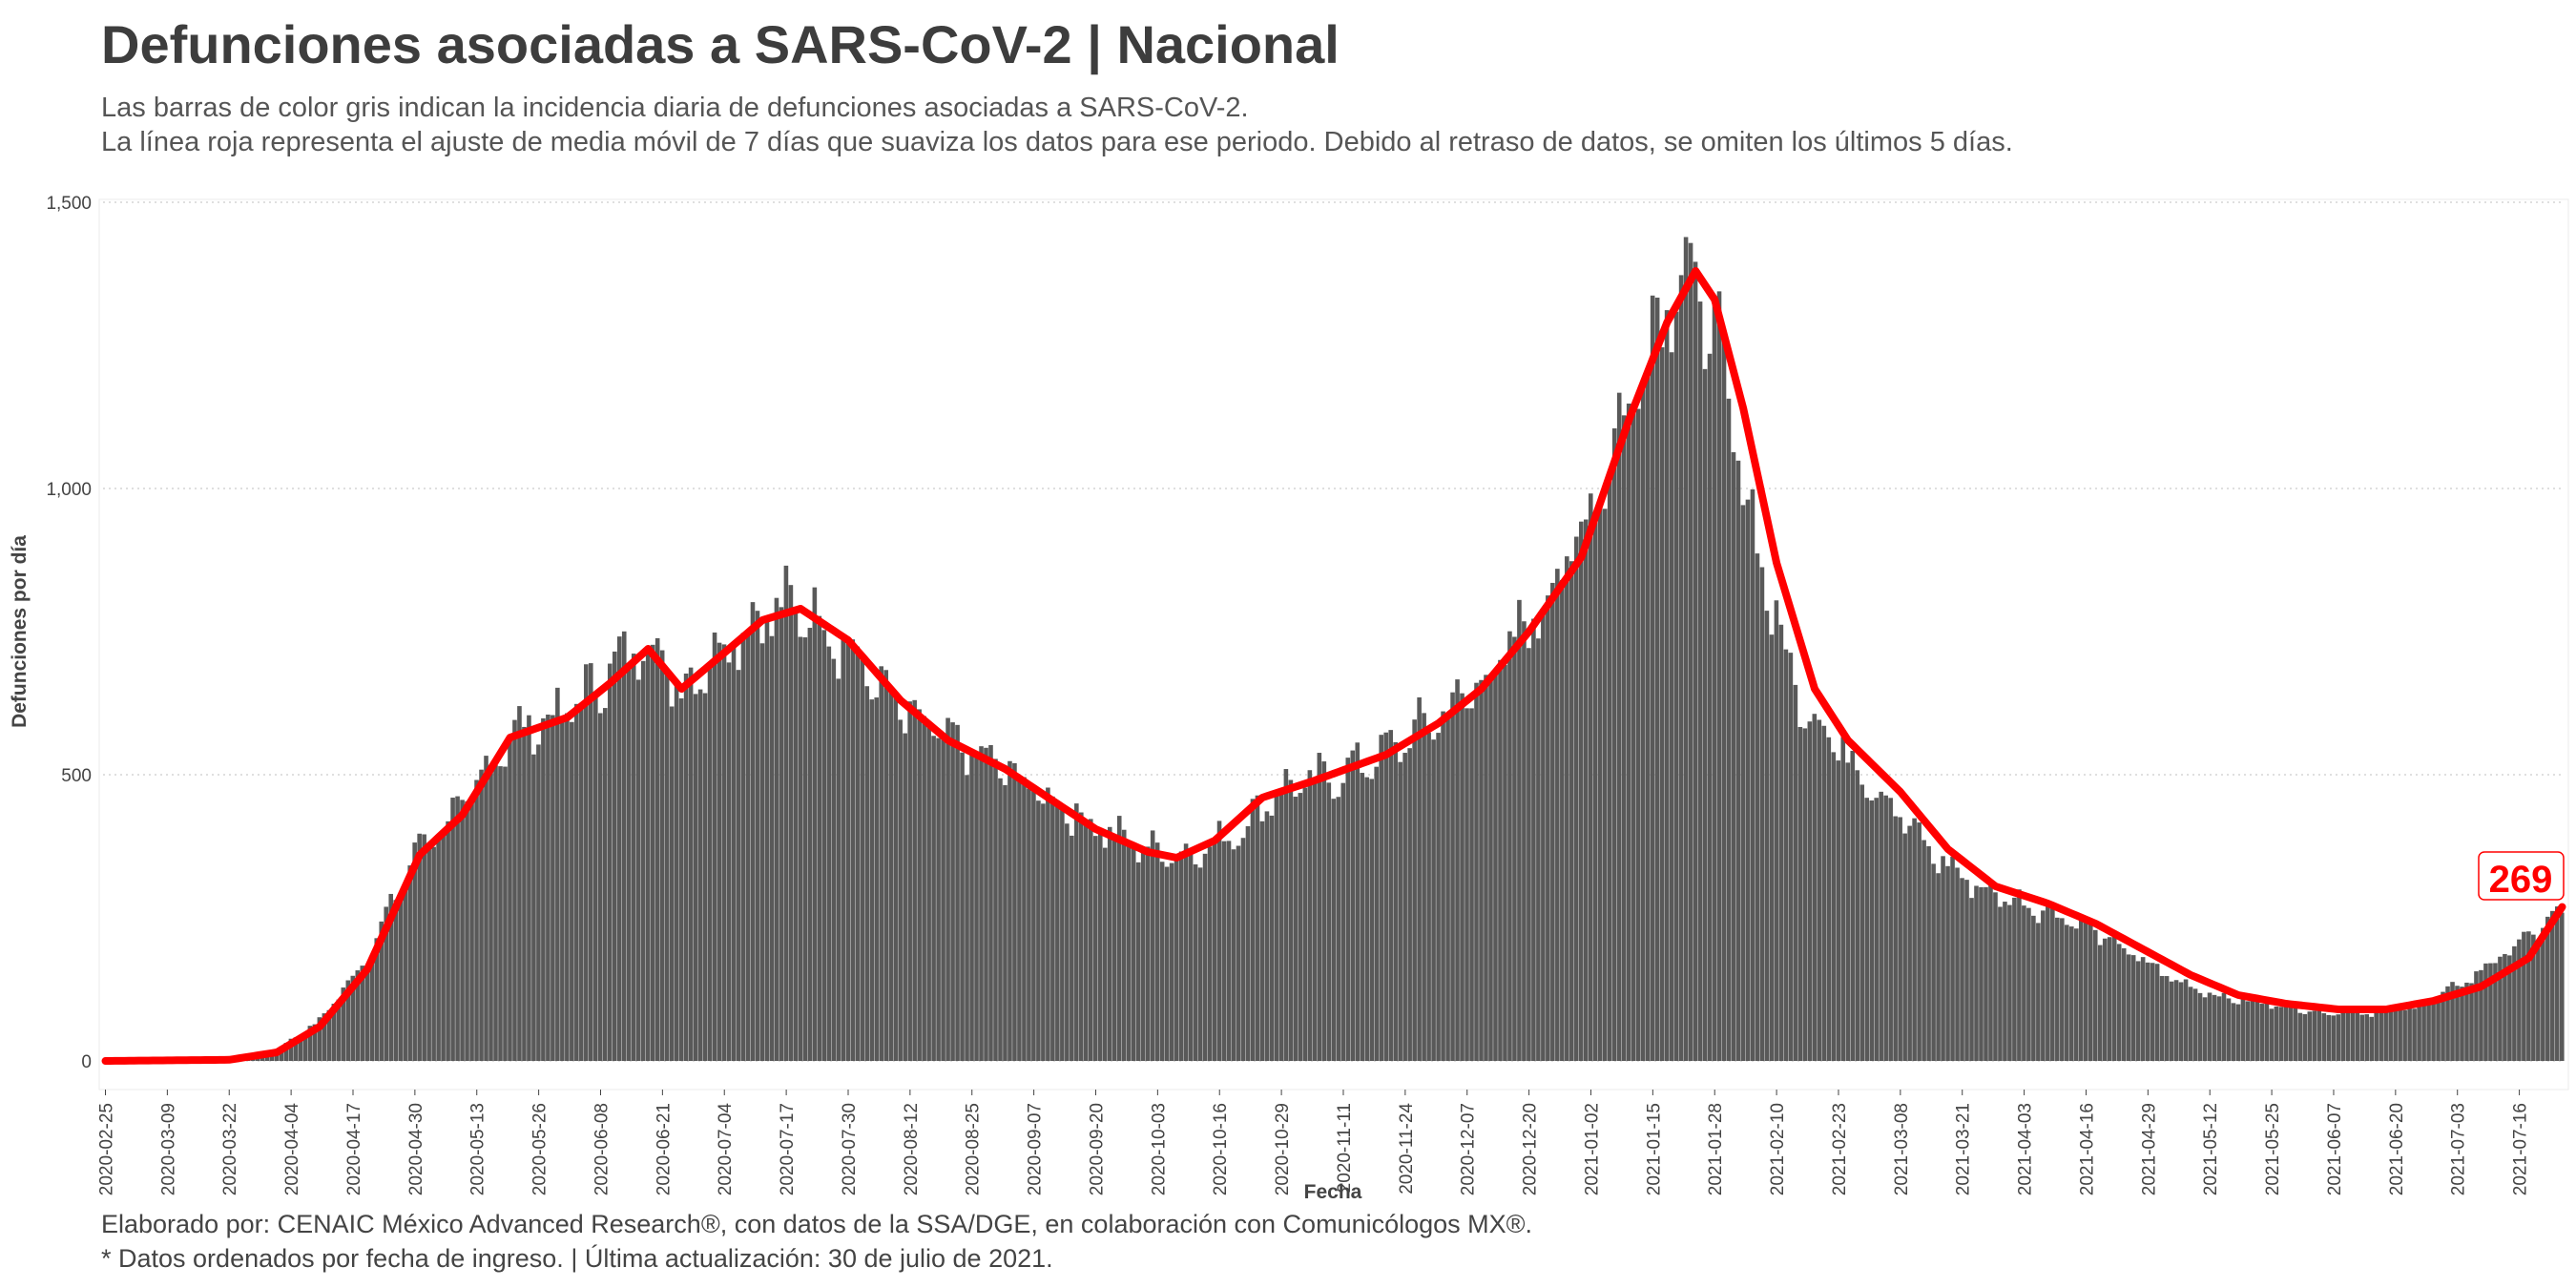 This screenshot has height=1288, width=2576. What do you see at coordinates (2211, 1149) in the screenshot?
I see `x-tick-label: 2021-05-12` at bounding box center [2211, 1149].